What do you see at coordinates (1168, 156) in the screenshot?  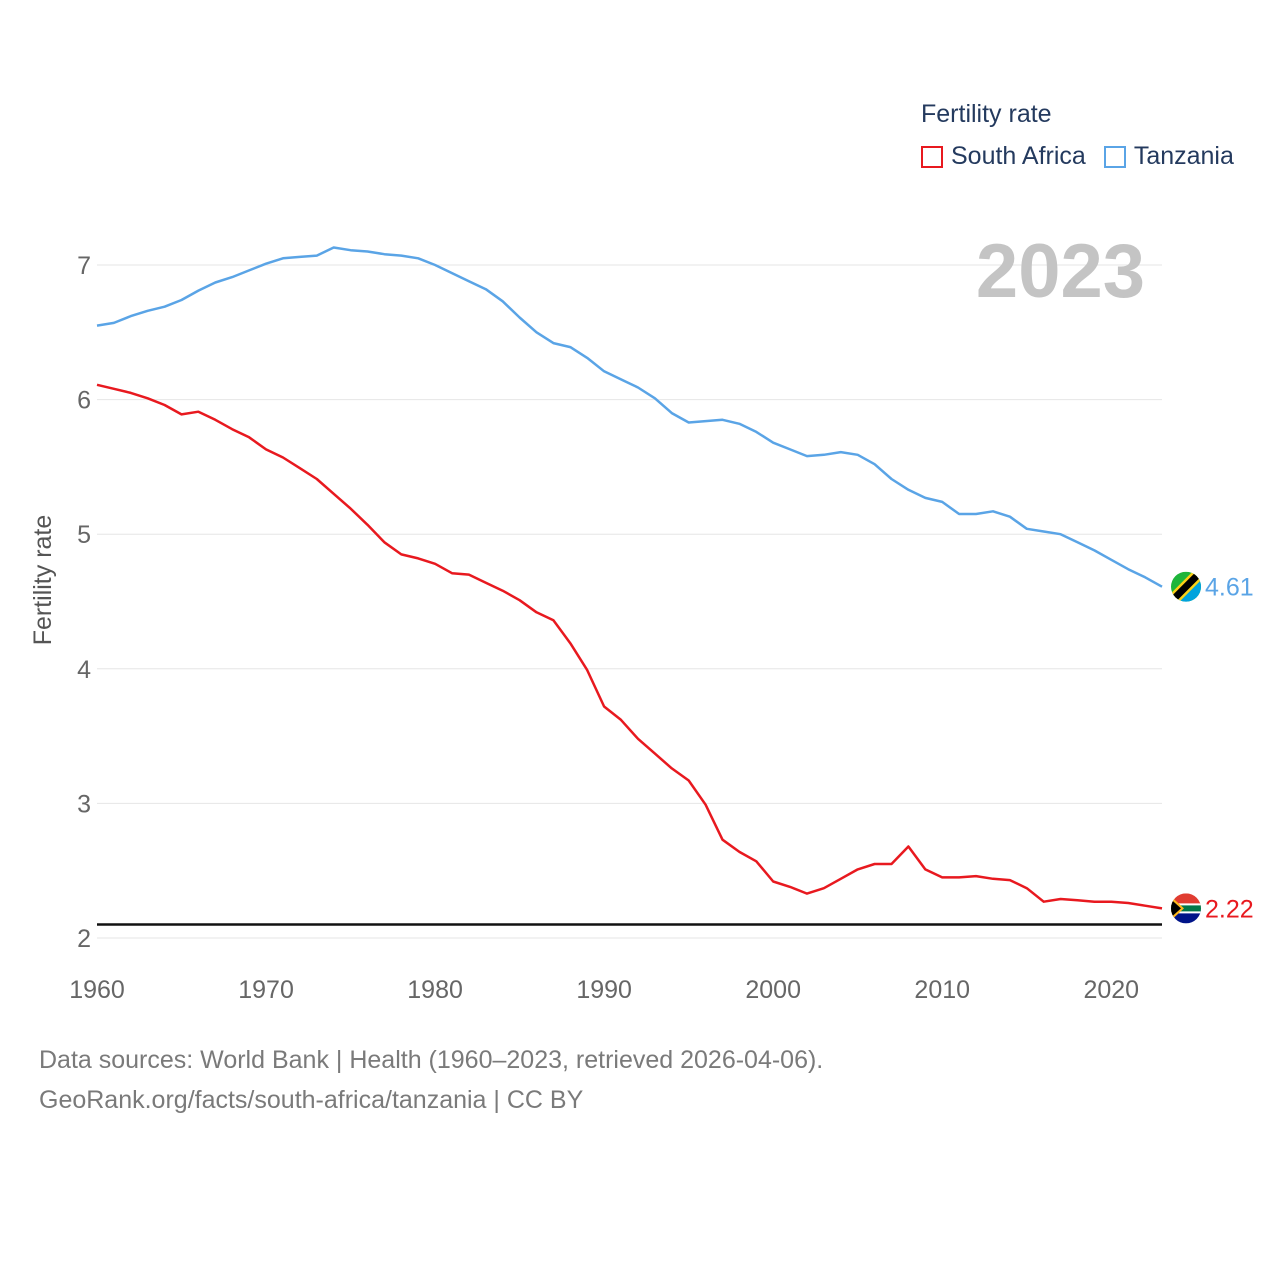 I see `legend-item-tanzania: Tanzania` at bounding box center [1168, 156].